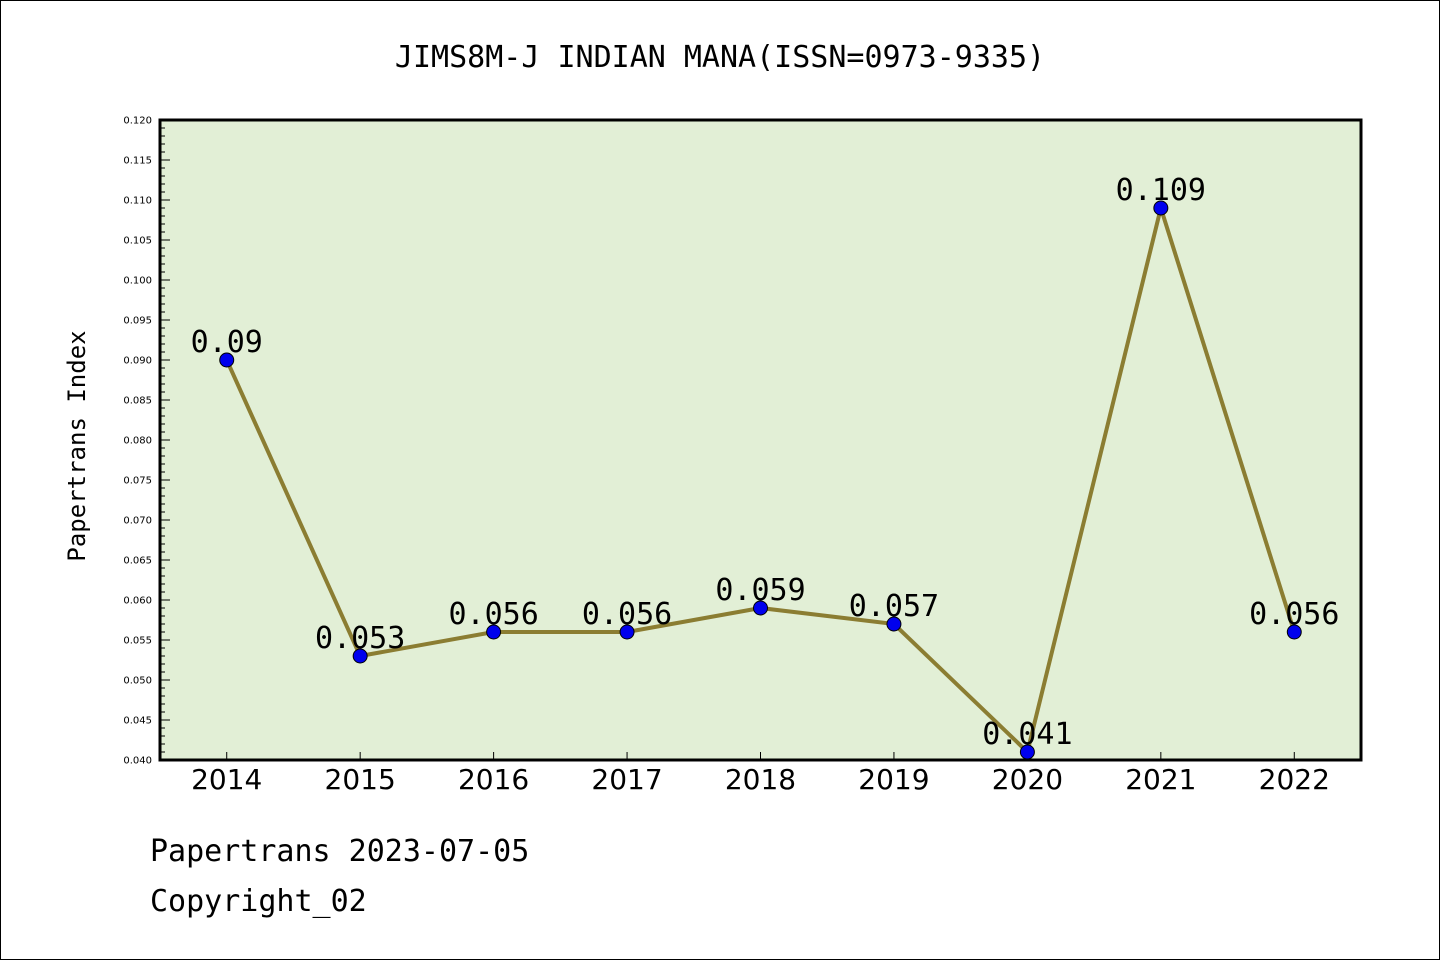  What do you see at coordinates (360, 779) in the screenshot?
I see `x-tick-label: 2015` at bounding box center [360, 779].